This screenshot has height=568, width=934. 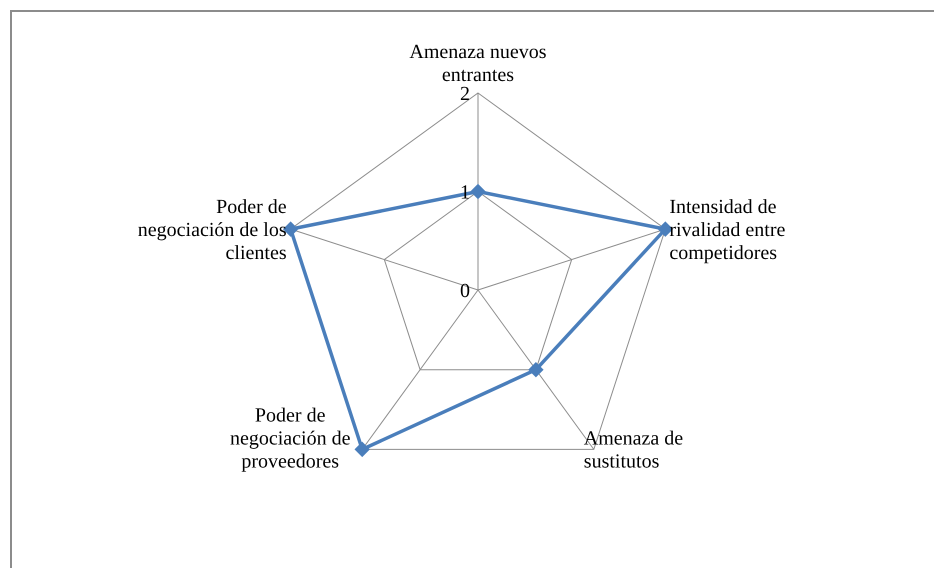 I want to click on y-tick-label: 2, so click(x=465, y=94).